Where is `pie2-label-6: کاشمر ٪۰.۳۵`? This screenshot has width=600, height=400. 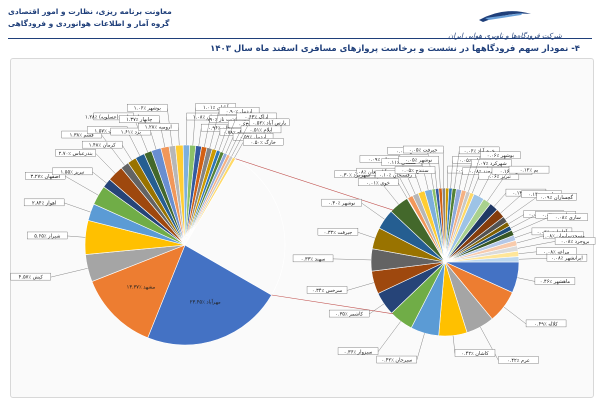
pie2-label-6: کاشمر ٪۰.۳۵ is located at coordinates (349, 315).